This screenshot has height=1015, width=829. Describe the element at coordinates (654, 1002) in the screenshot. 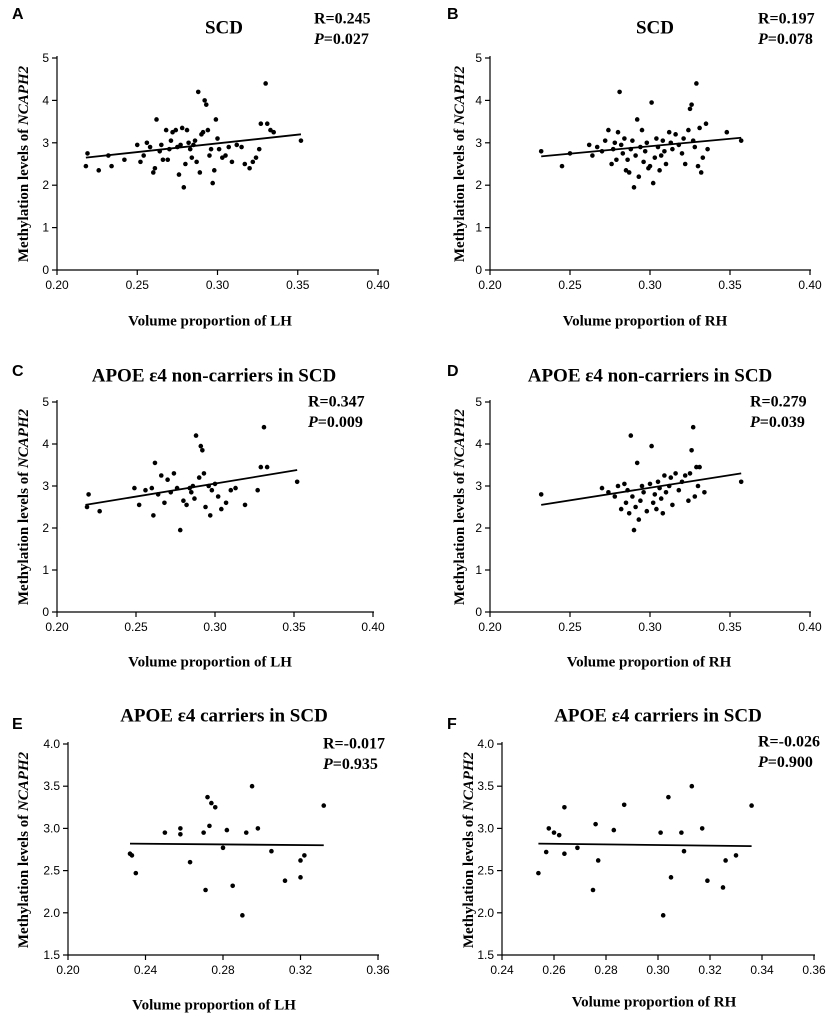

I see `x-axis-label: Volume proportion of RH` at that location.